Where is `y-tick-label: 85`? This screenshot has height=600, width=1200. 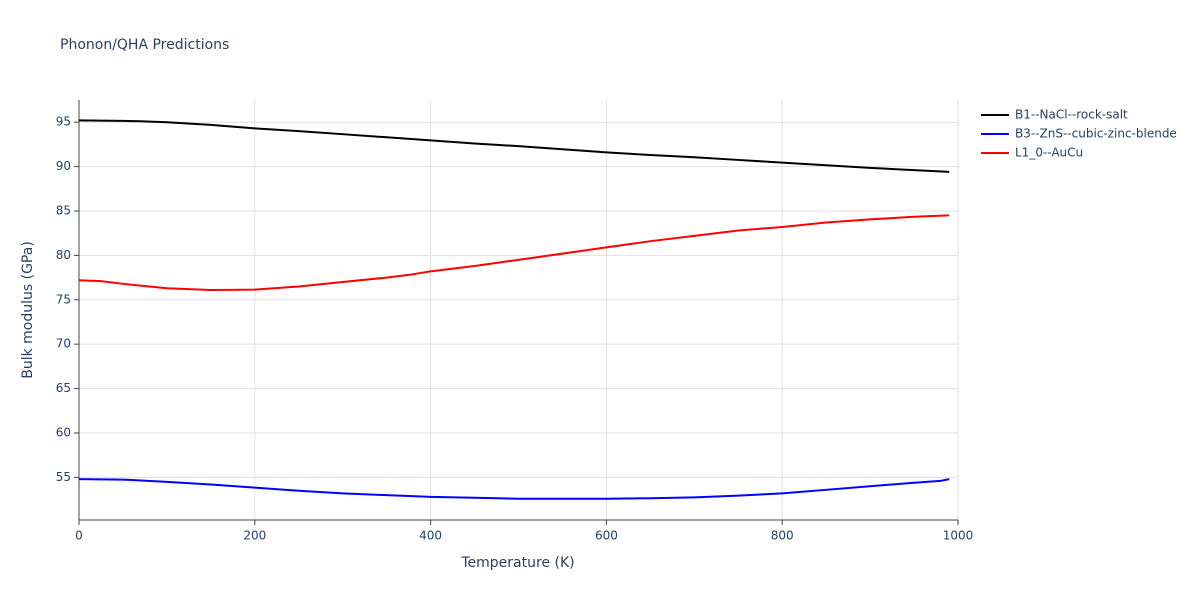
y-tick-label: 85 is located at coordinates (63, 210).